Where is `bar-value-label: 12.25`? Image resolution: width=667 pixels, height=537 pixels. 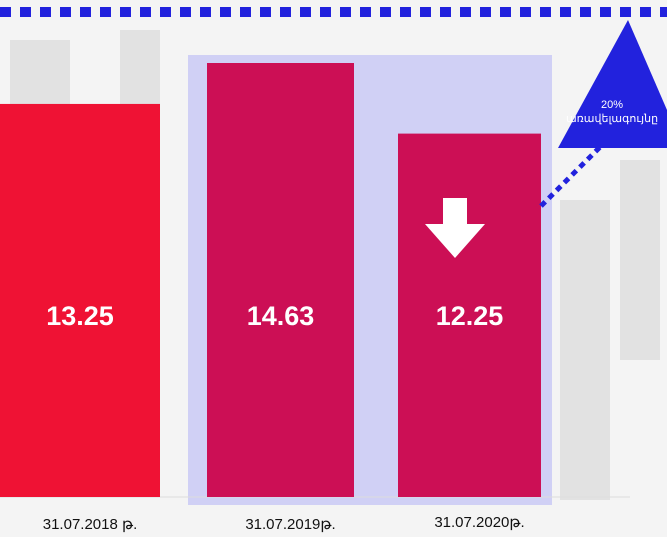
bar-value-label: 12.25 is located at coordinates (470, 316).